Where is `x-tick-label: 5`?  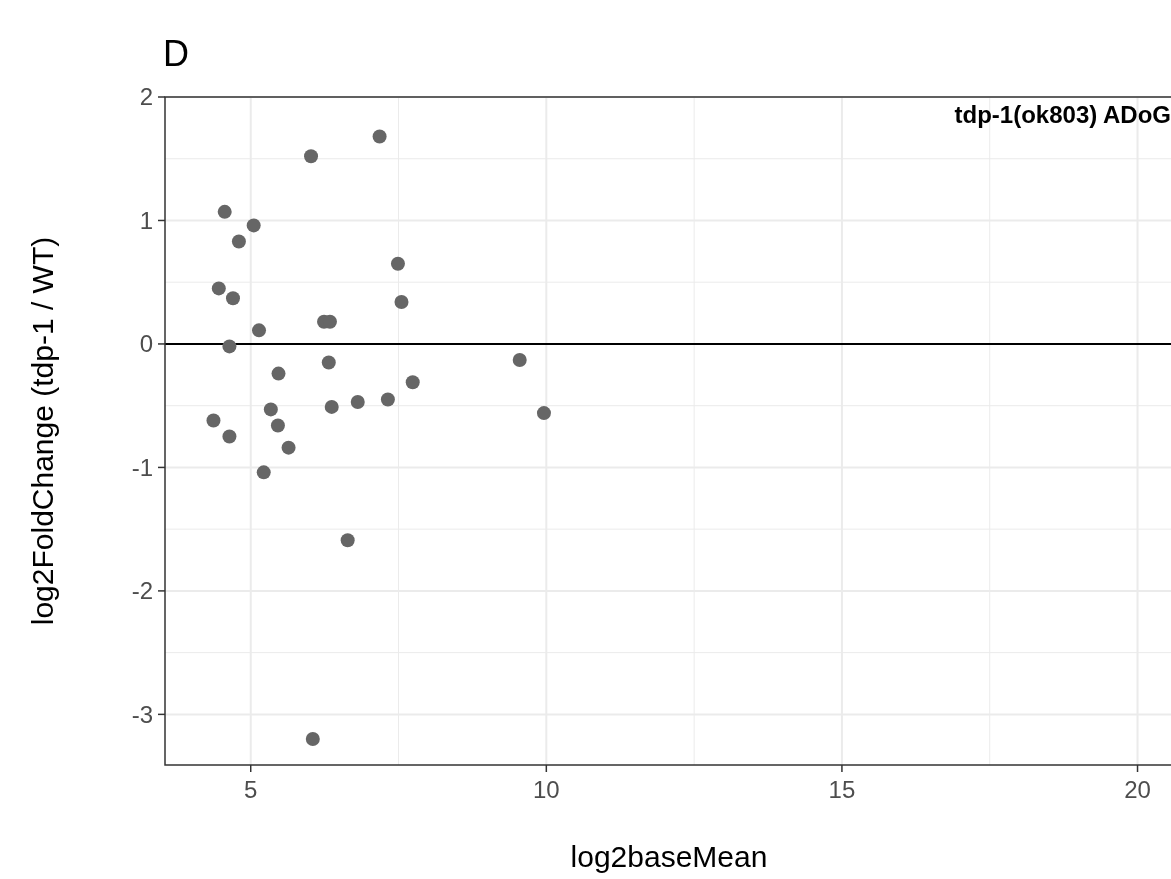 x-tick-label: 5 is located at coordinates (251, 789).